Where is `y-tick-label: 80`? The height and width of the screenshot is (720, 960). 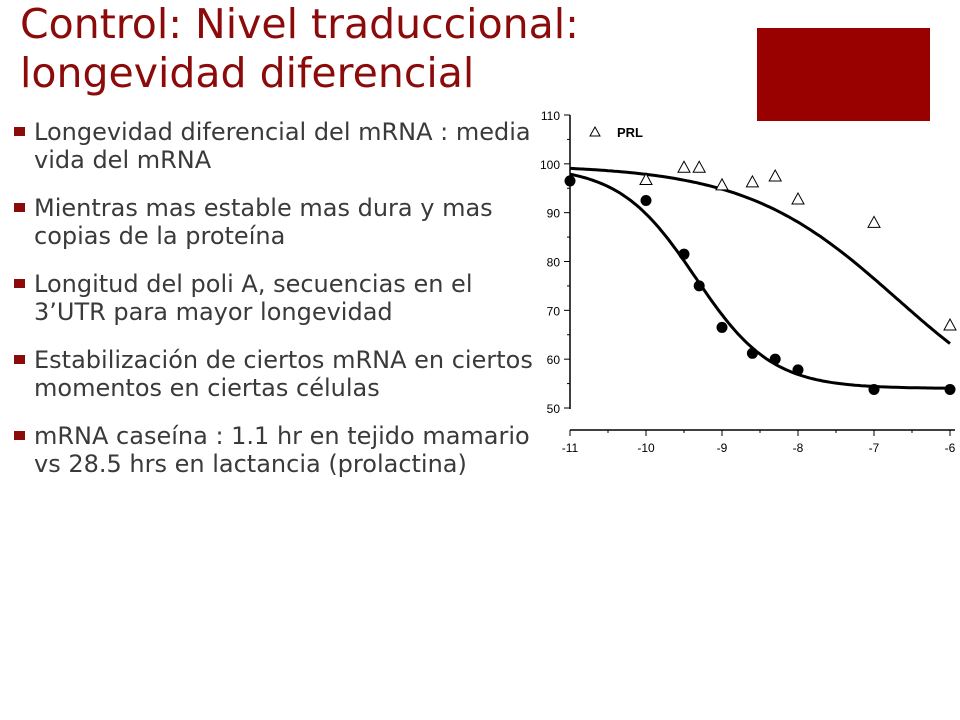
y-tick-label: 80 is located at coordinates (554, 263).